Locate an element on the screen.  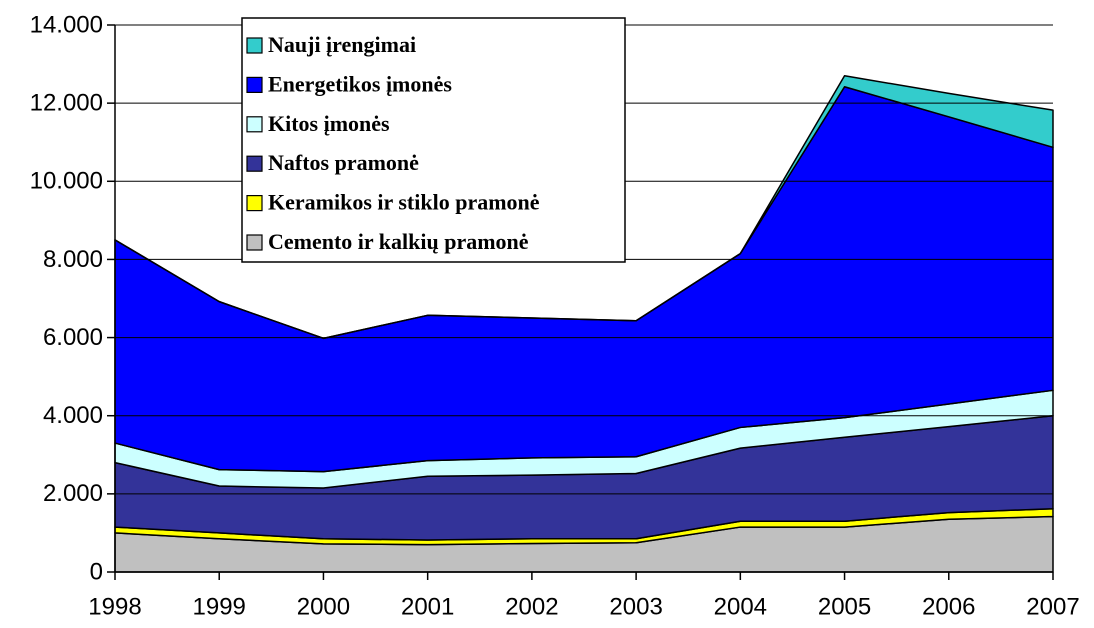
legend-label: Naftos pramonė is located at coordinates (343, 162).